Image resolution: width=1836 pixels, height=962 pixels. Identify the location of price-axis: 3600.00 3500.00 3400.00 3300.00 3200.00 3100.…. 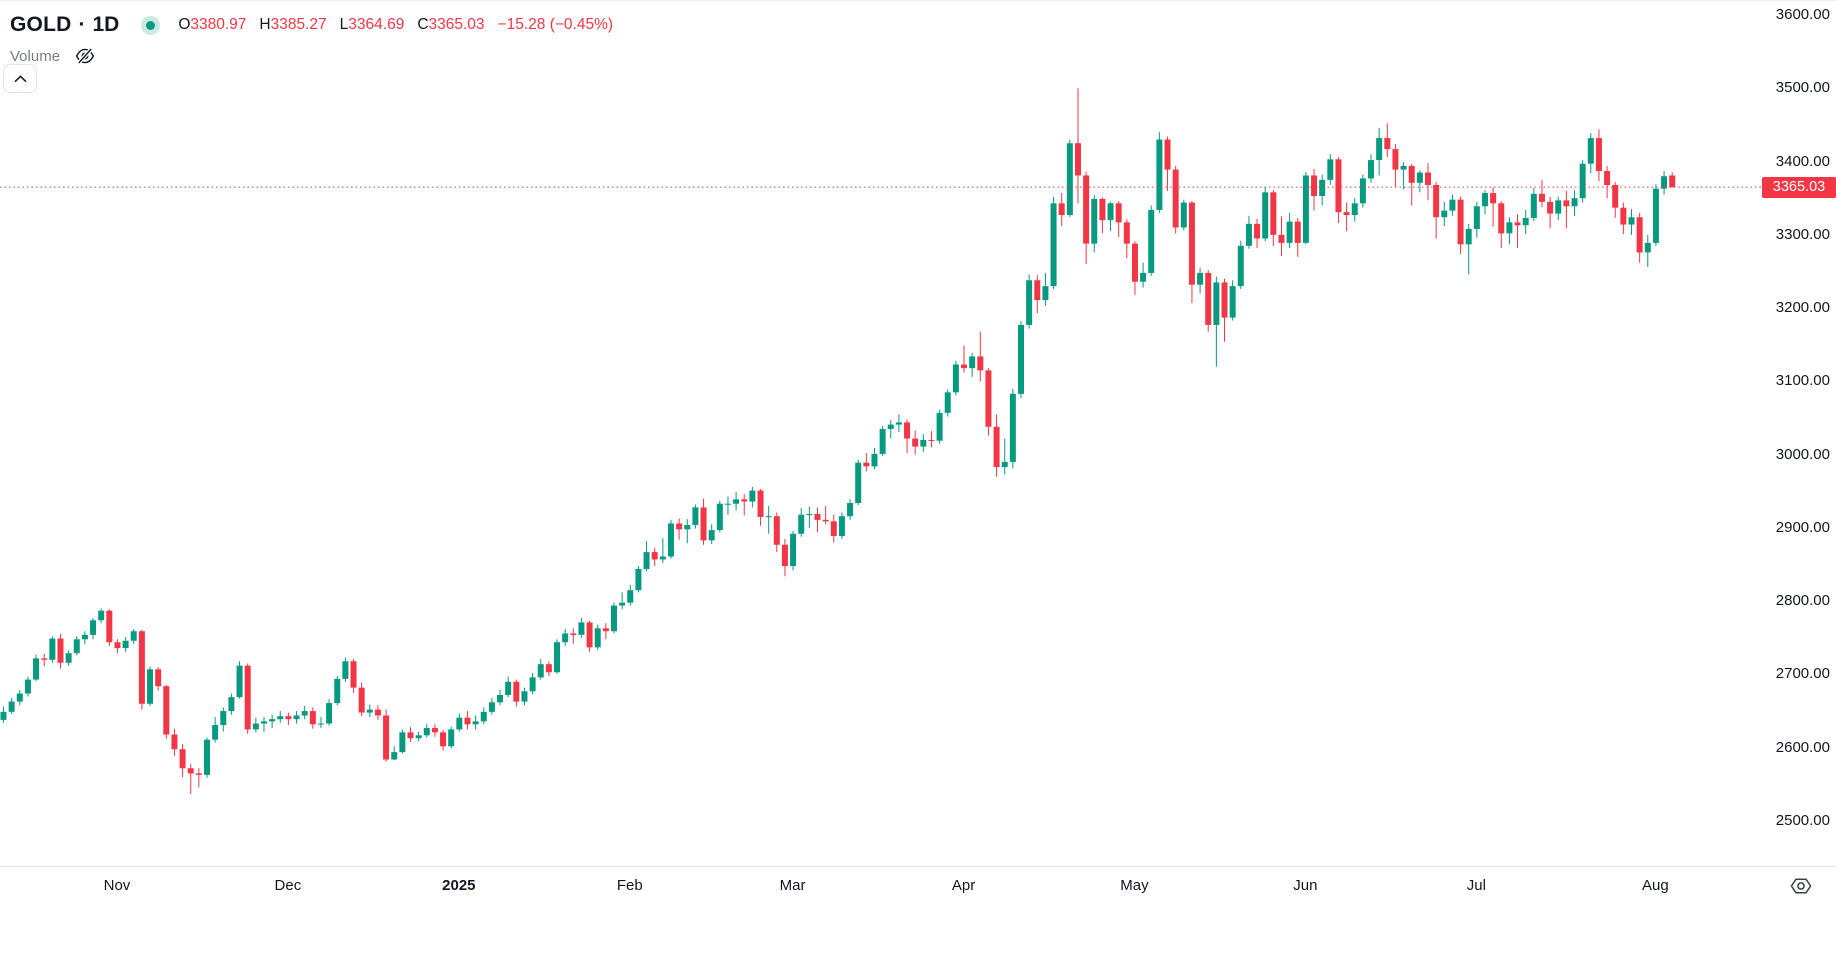
(1799, 433).